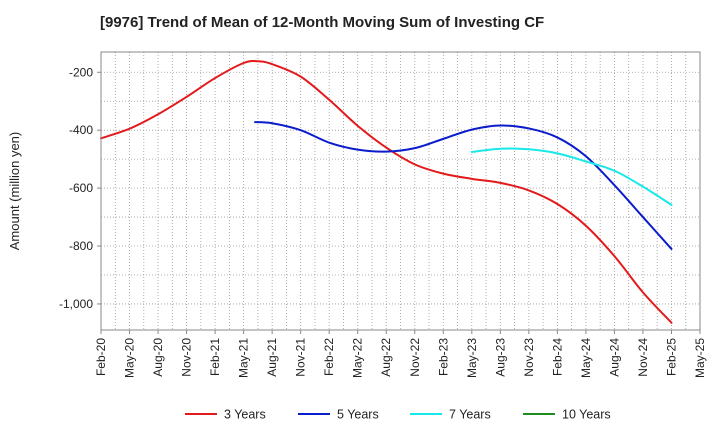  I want to click on series-line-7-years, so click(571, 176).